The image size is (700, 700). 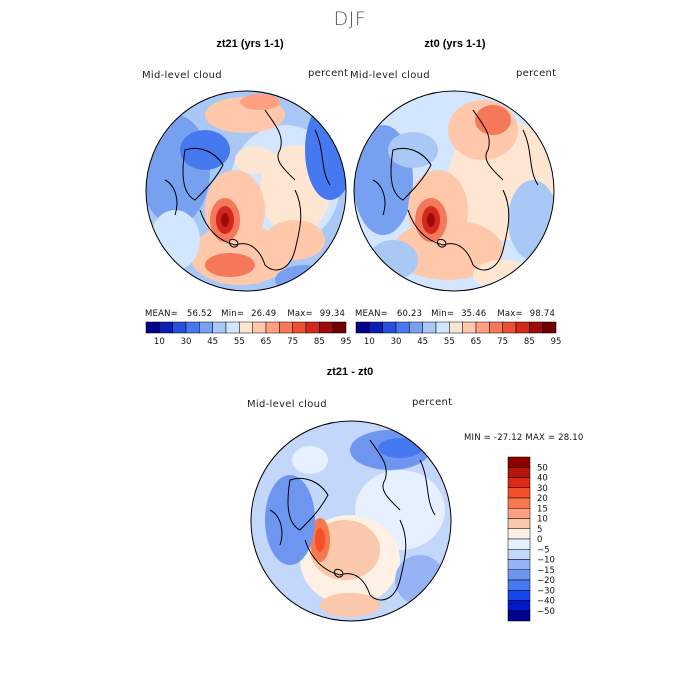 I want to click on panel-2-title: zt0 (yrs 1-1), so click(x=455, y=44).